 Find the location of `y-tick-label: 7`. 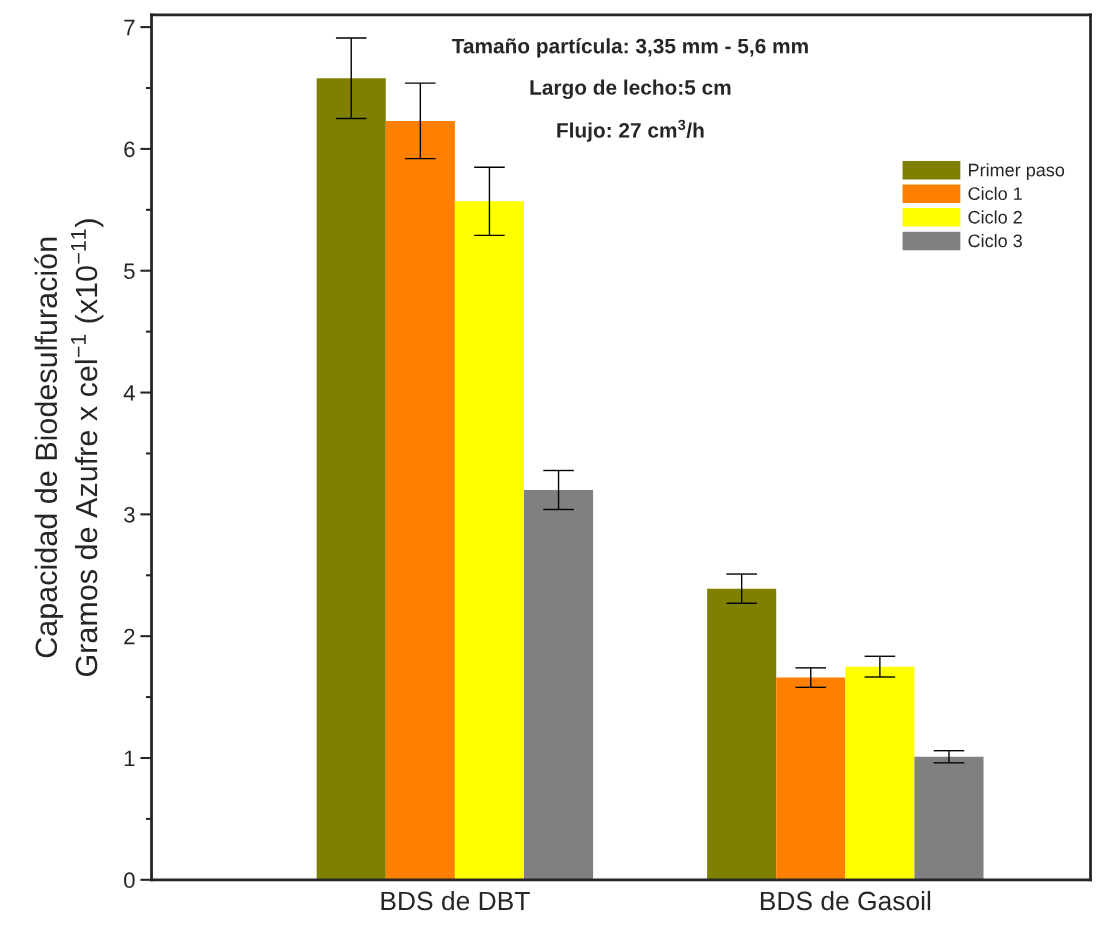

y-tick-label: 7 is located at coordinates (129, 27).